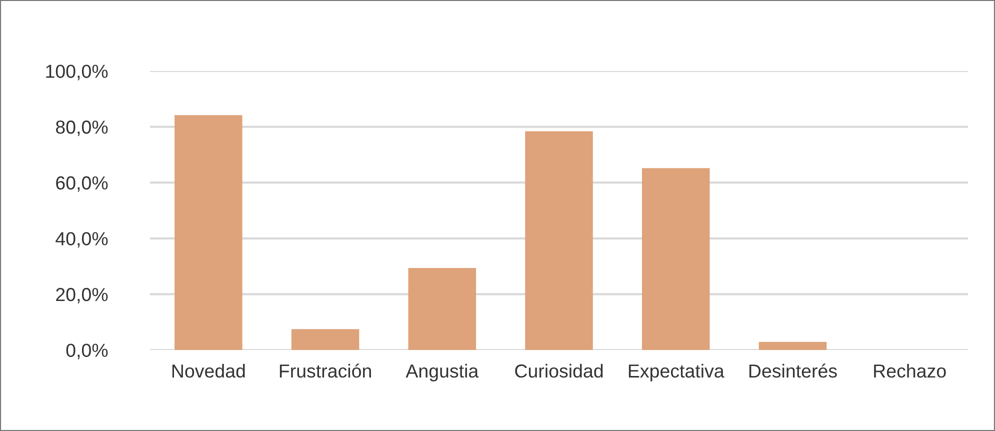 This screenshot has height=431, width=995. I want to click on x-tick-label: Frustración, so click(325, 371).